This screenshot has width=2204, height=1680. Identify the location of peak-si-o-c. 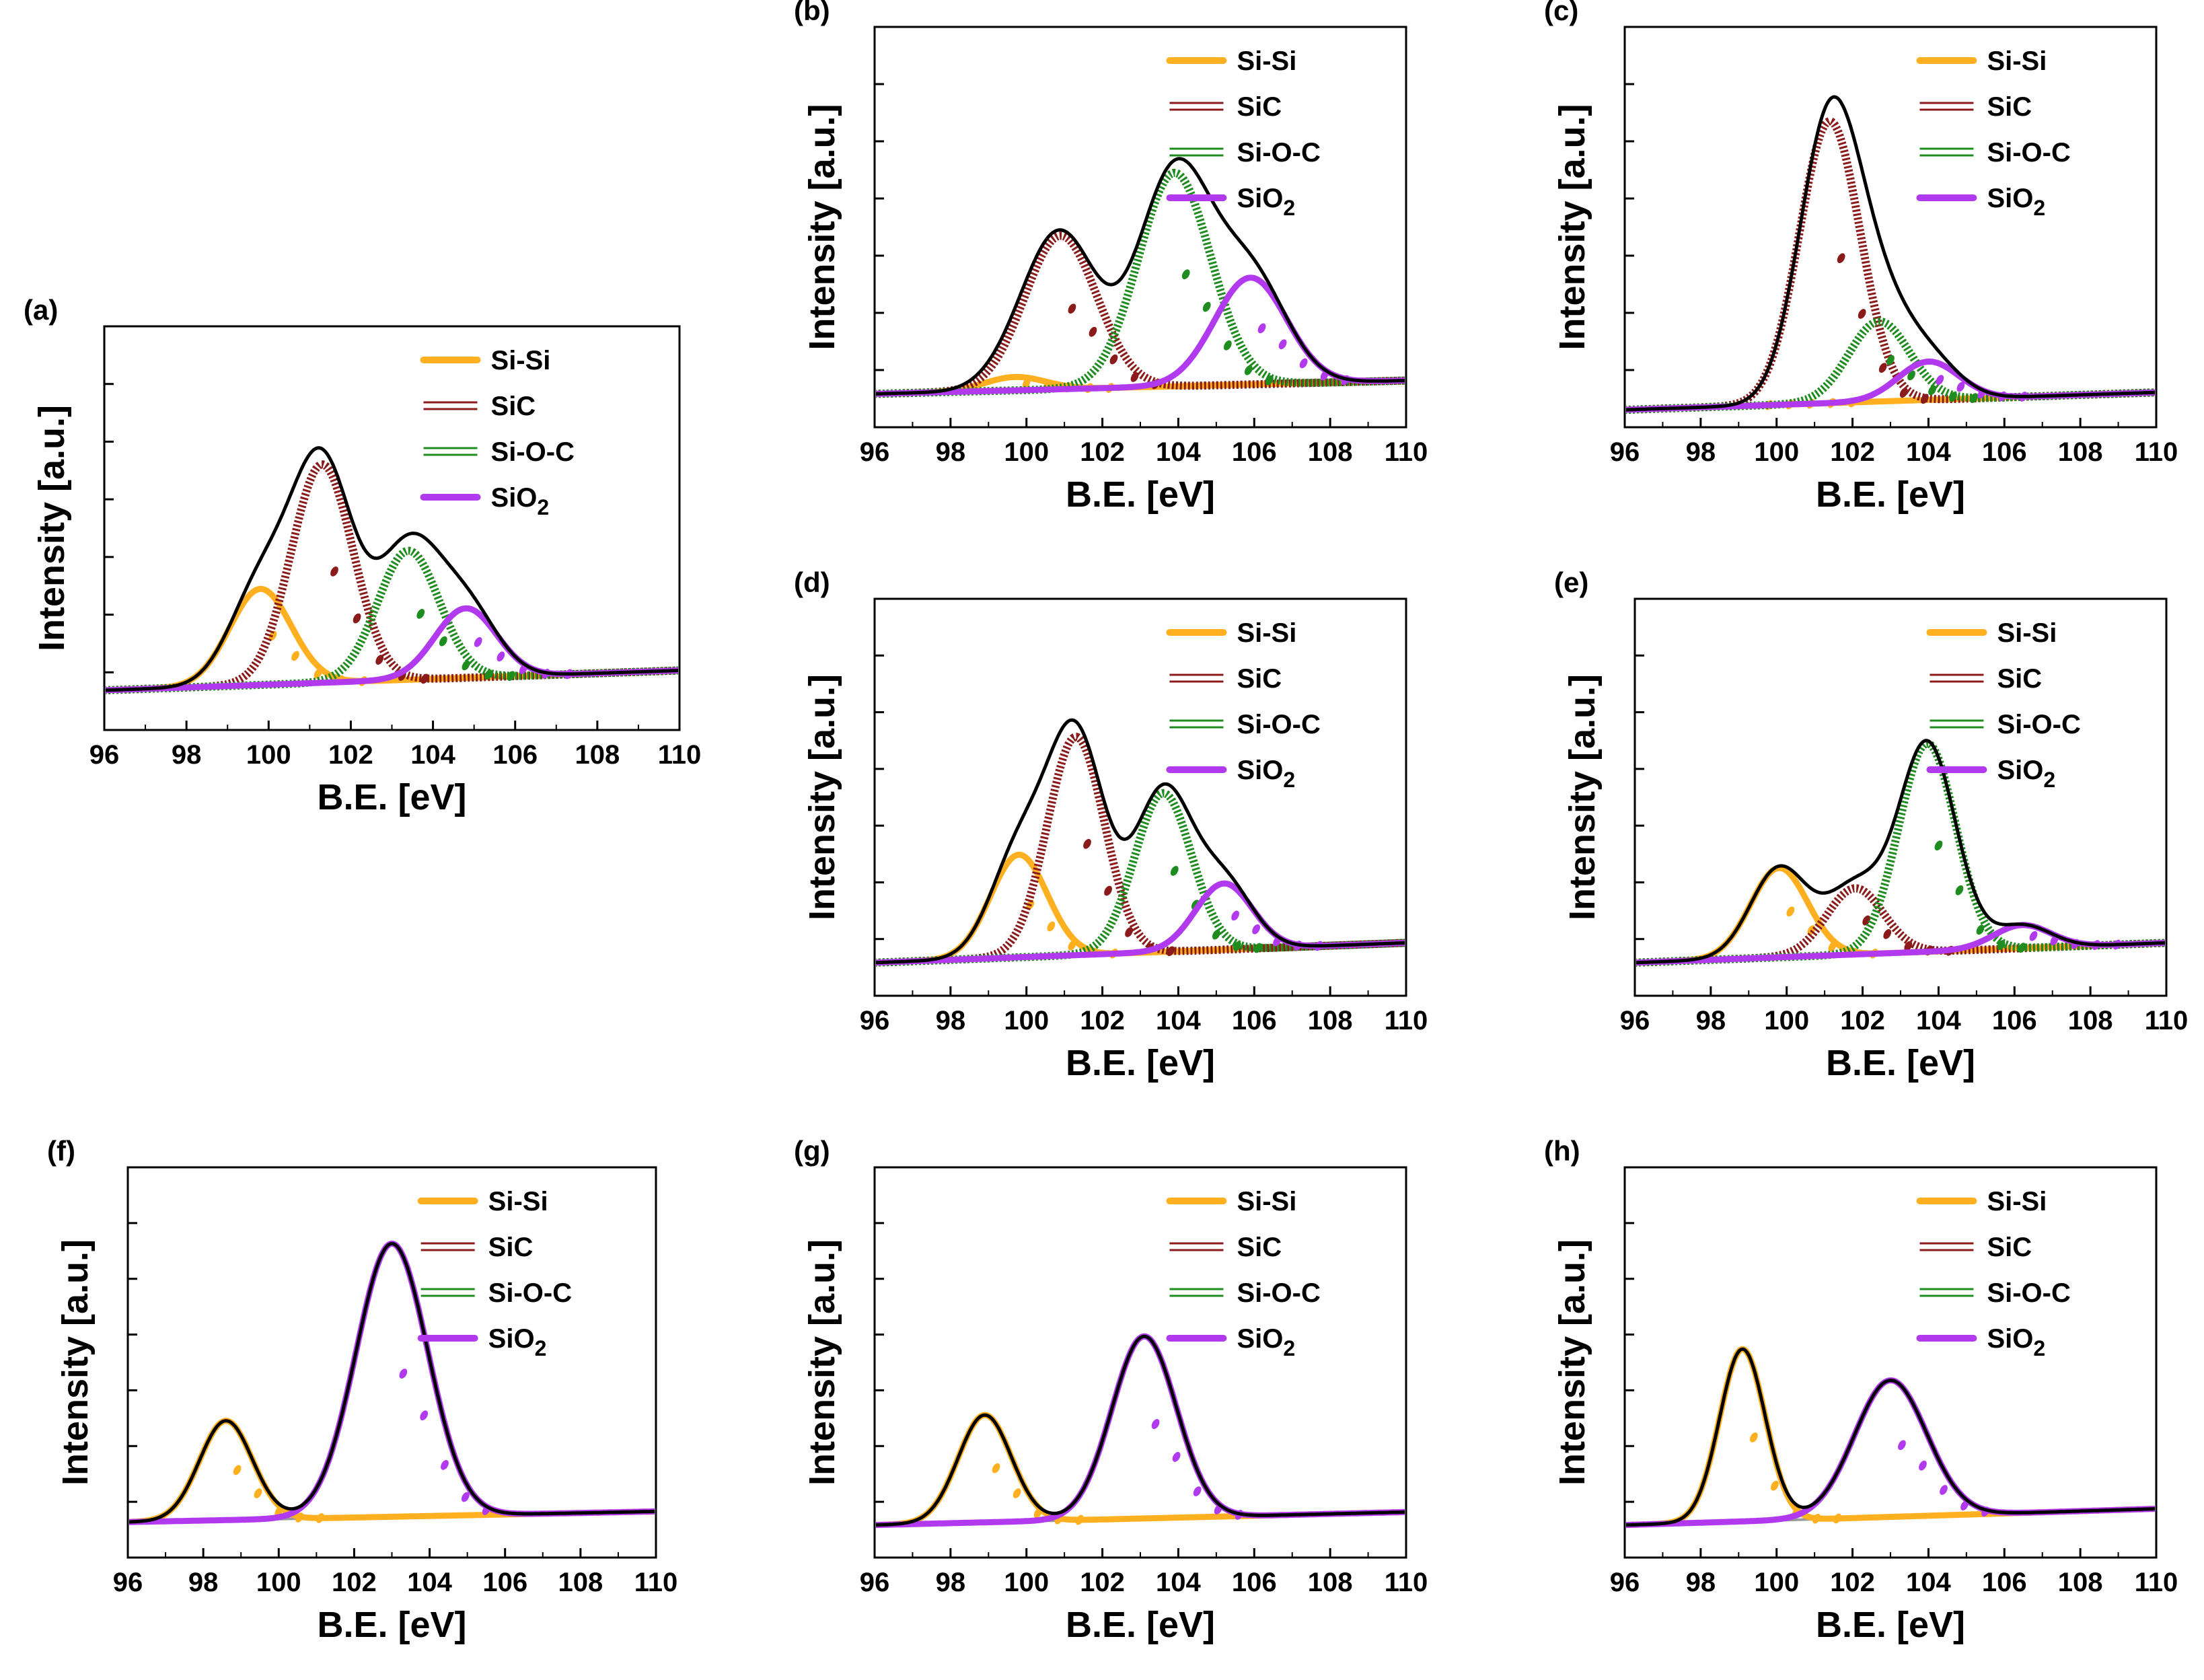
(1141, 283).